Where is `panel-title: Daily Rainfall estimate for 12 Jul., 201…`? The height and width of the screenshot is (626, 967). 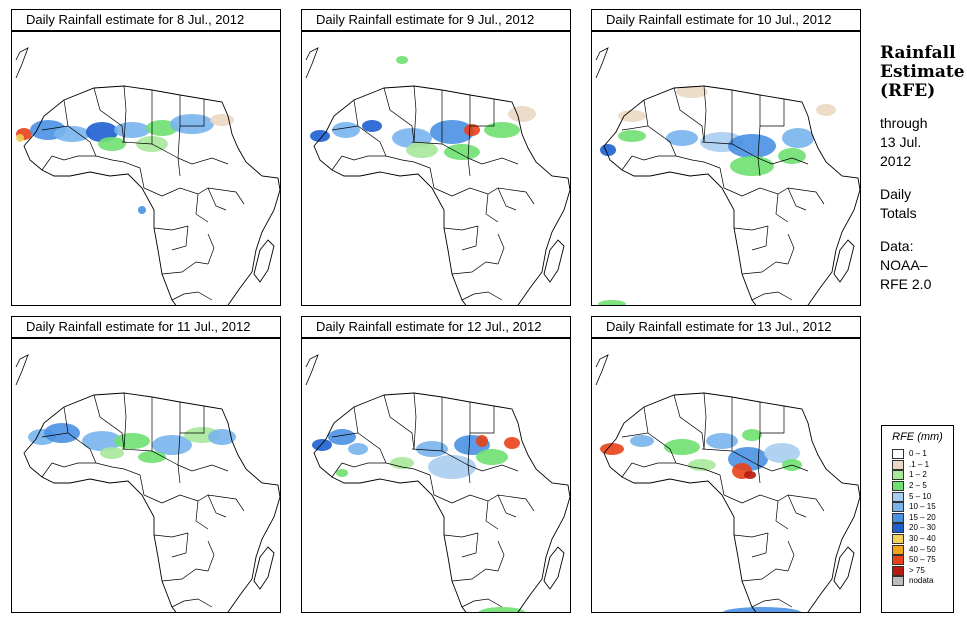 panel-title: Daily Rainfall estimate for 12 Jul., 201… is located at coordinates (436, 327).